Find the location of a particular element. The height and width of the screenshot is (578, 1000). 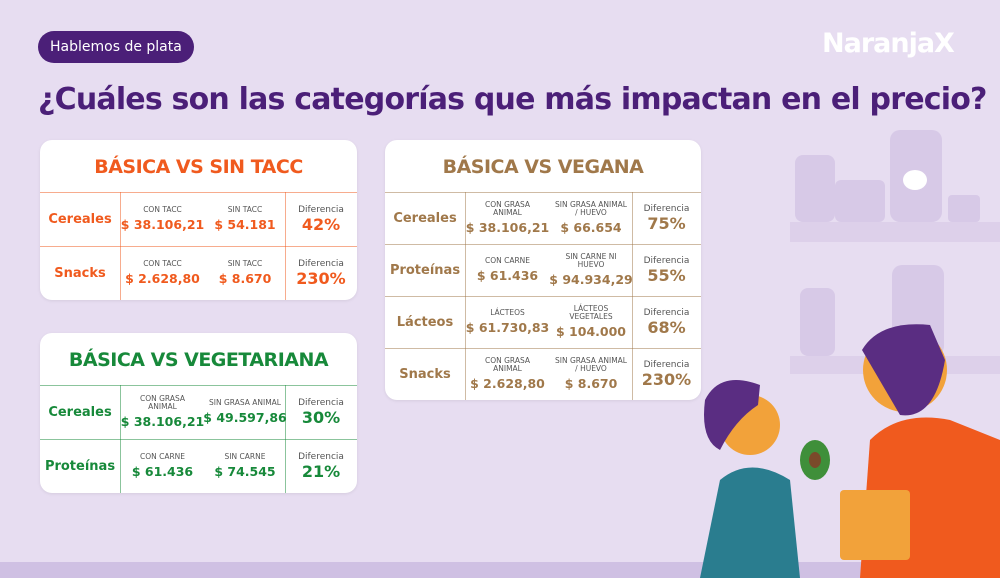

price-label: SIN GRASA ANIMAL is located at coordinates (245, 402).